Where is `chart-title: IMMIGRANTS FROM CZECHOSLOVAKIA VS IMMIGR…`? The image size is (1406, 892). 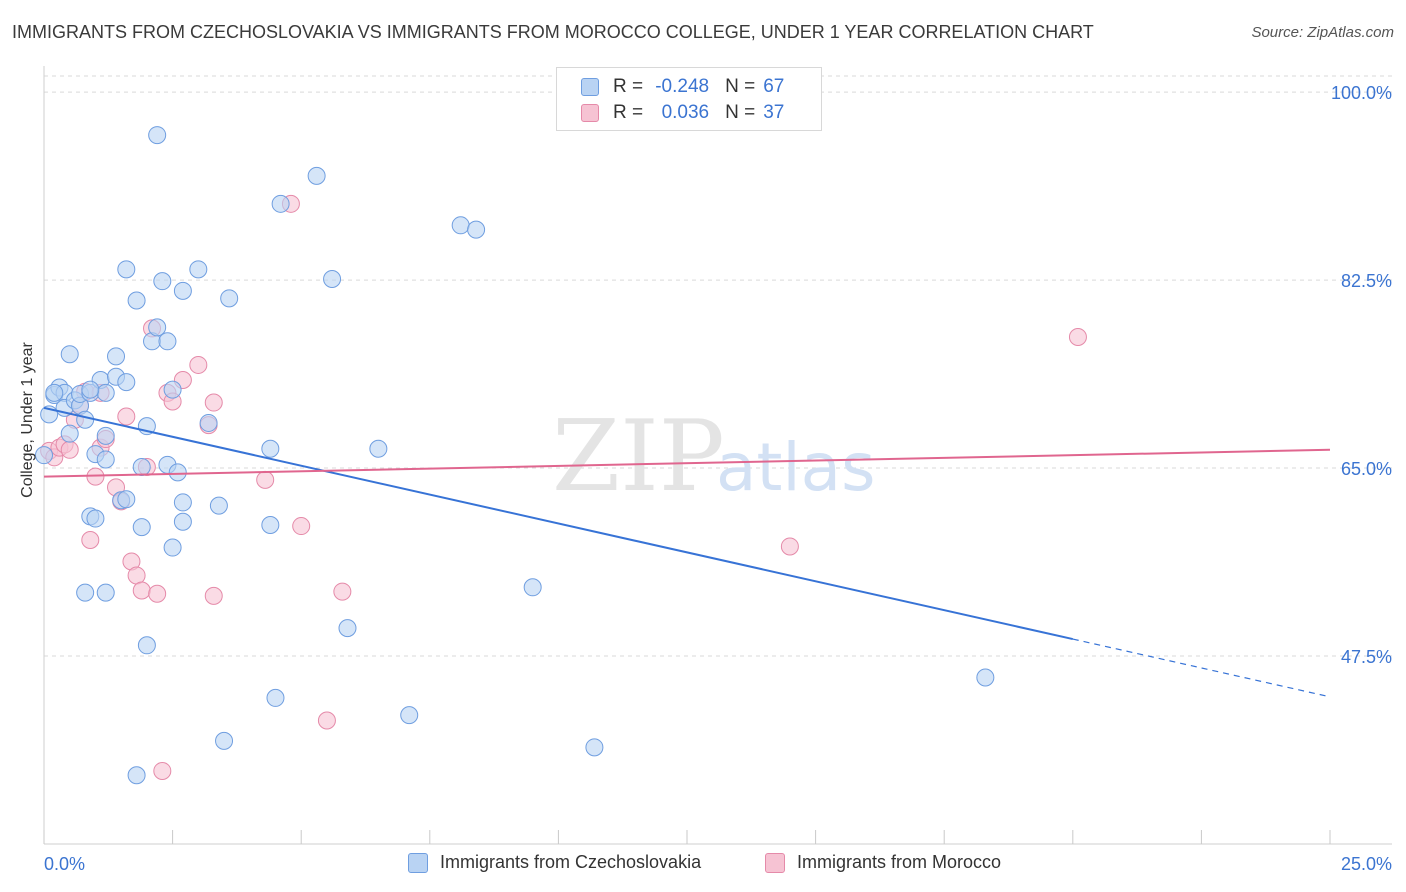
chart-title: IMMIGRANTS FROM CZECHOSLOVAKIA VS IMMIGR… is located at coordinates (553, 32).